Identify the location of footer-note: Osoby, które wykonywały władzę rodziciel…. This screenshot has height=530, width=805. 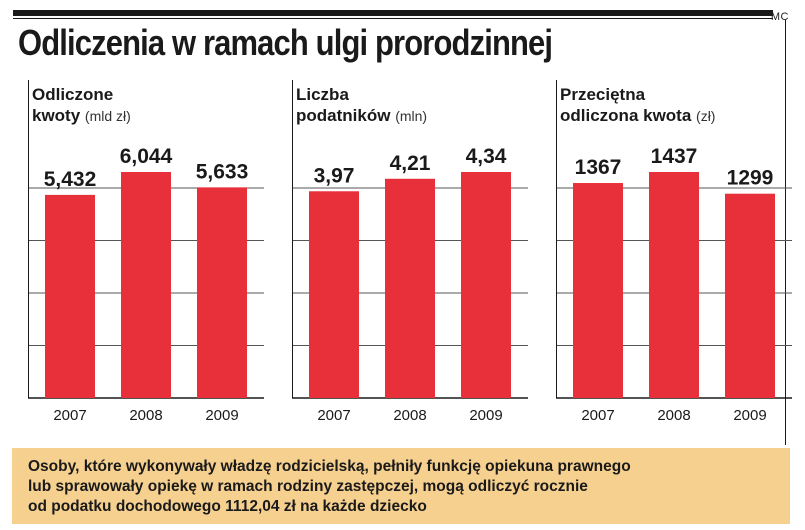
(401, 486).